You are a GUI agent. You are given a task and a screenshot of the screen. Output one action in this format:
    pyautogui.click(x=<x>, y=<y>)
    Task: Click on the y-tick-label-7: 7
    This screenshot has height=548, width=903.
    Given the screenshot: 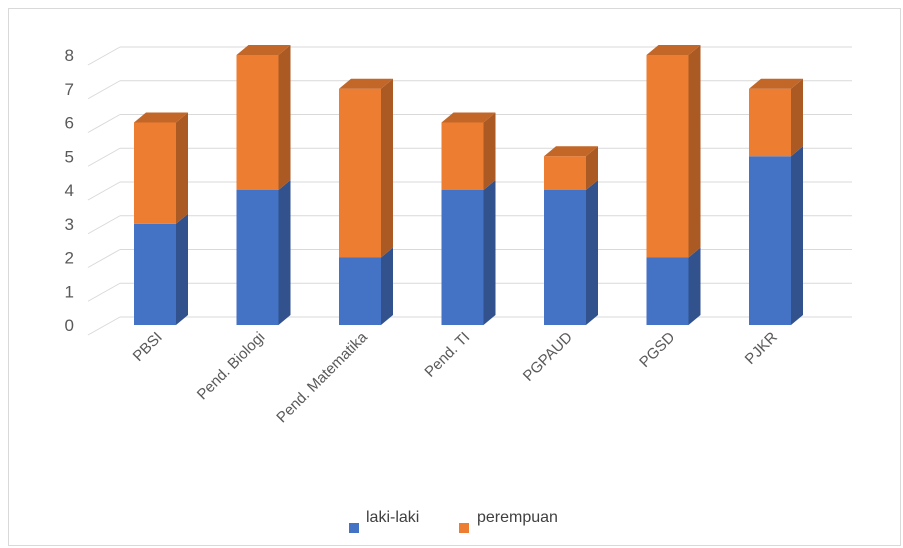 What is the action you would take?
    pyautogui.click(x=69, y=89)
    